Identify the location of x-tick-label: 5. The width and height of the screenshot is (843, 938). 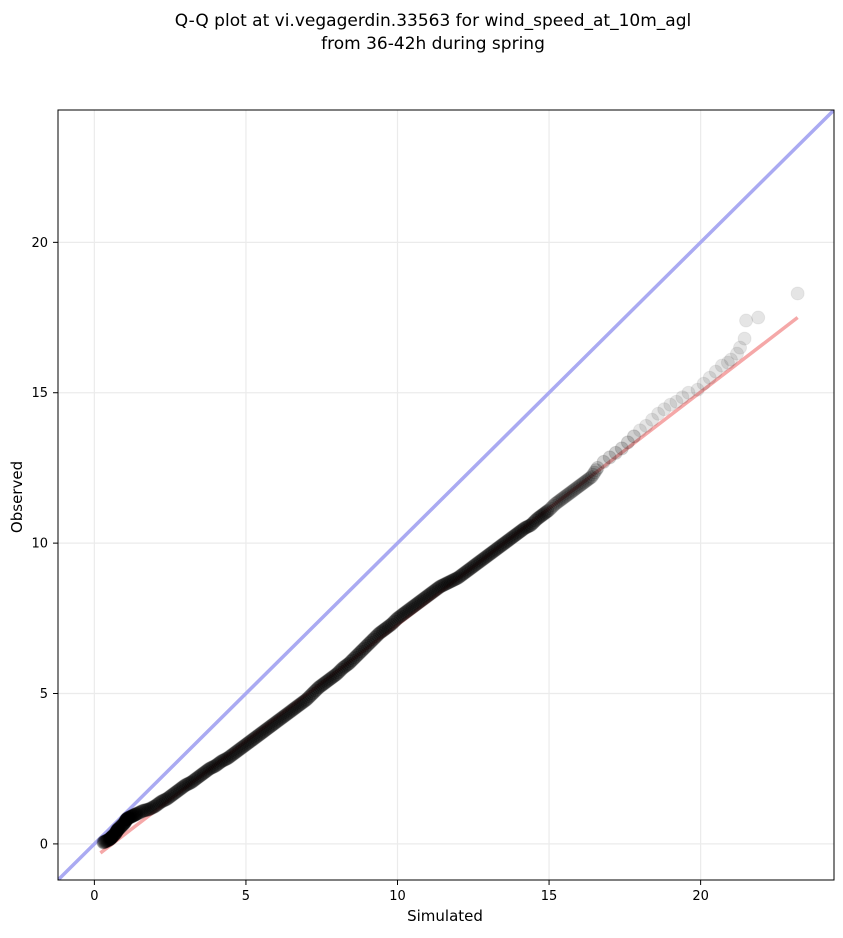
(246, 896).